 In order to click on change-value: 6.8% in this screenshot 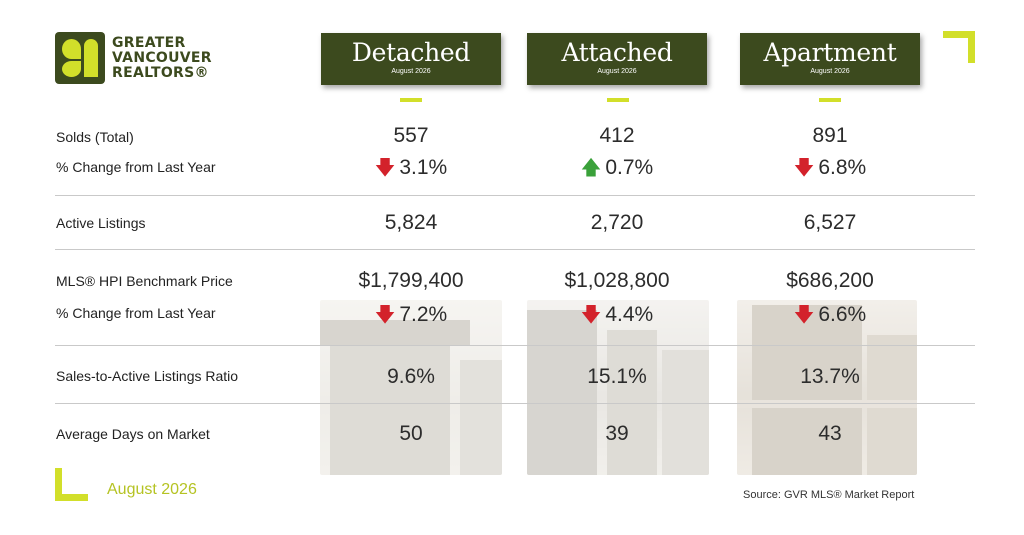, I will do `click(842, 167)`.